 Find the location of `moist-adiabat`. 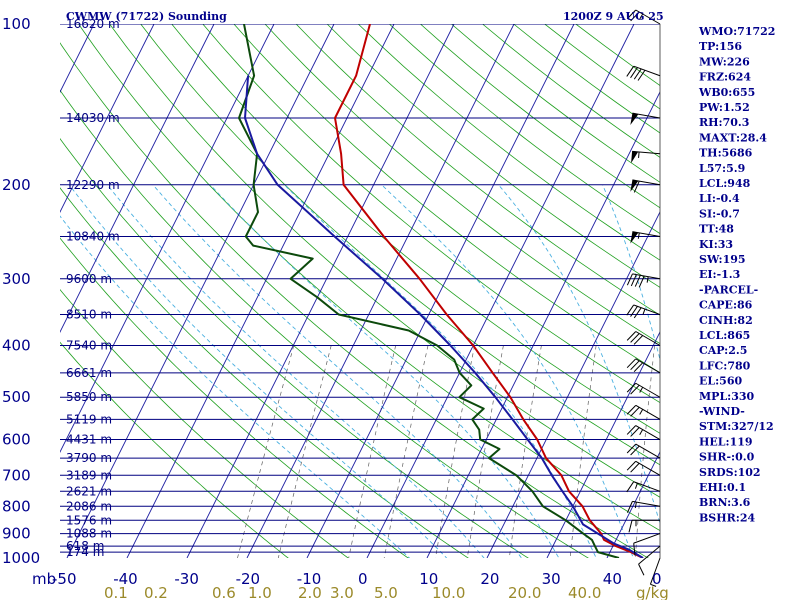

moist-adiabat is located at coordinates (579, 354).